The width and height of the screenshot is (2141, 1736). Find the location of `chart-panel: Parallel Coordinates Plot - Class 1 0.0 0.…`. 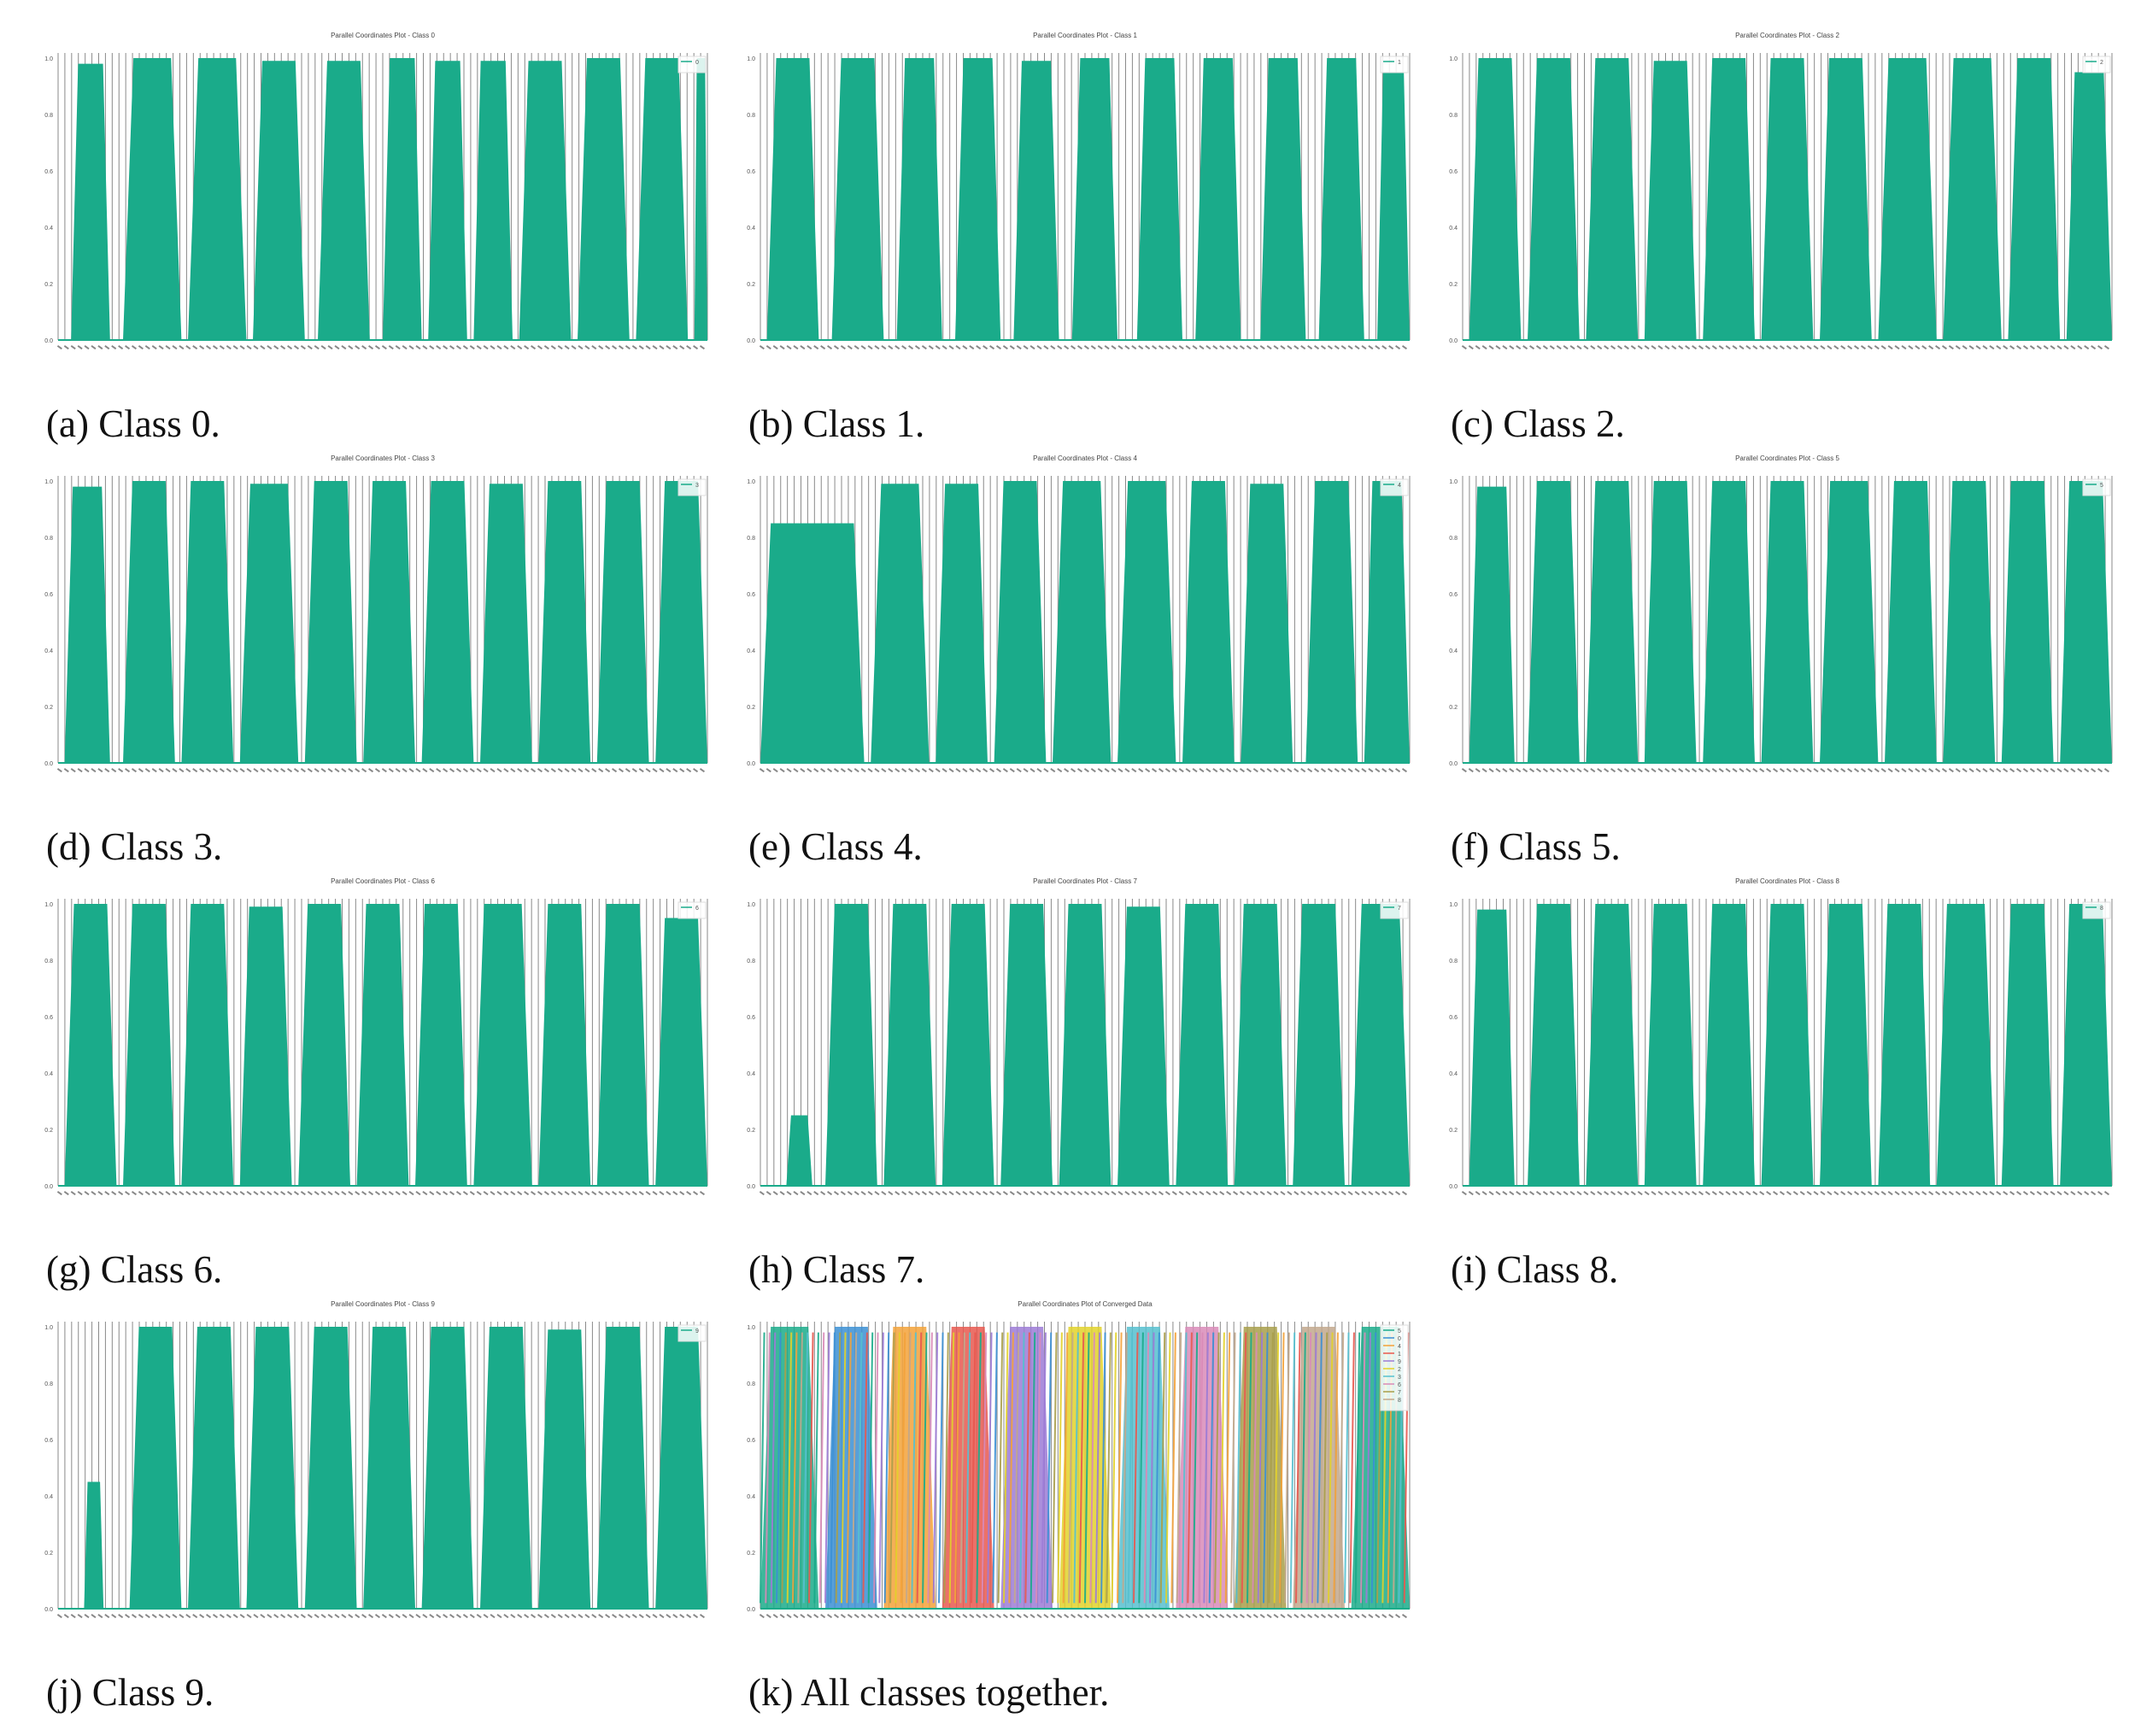

chart-panel: Parallel Coordinates Plot - Class 1 0.0 0.… is located at coordinates (1074, 238).